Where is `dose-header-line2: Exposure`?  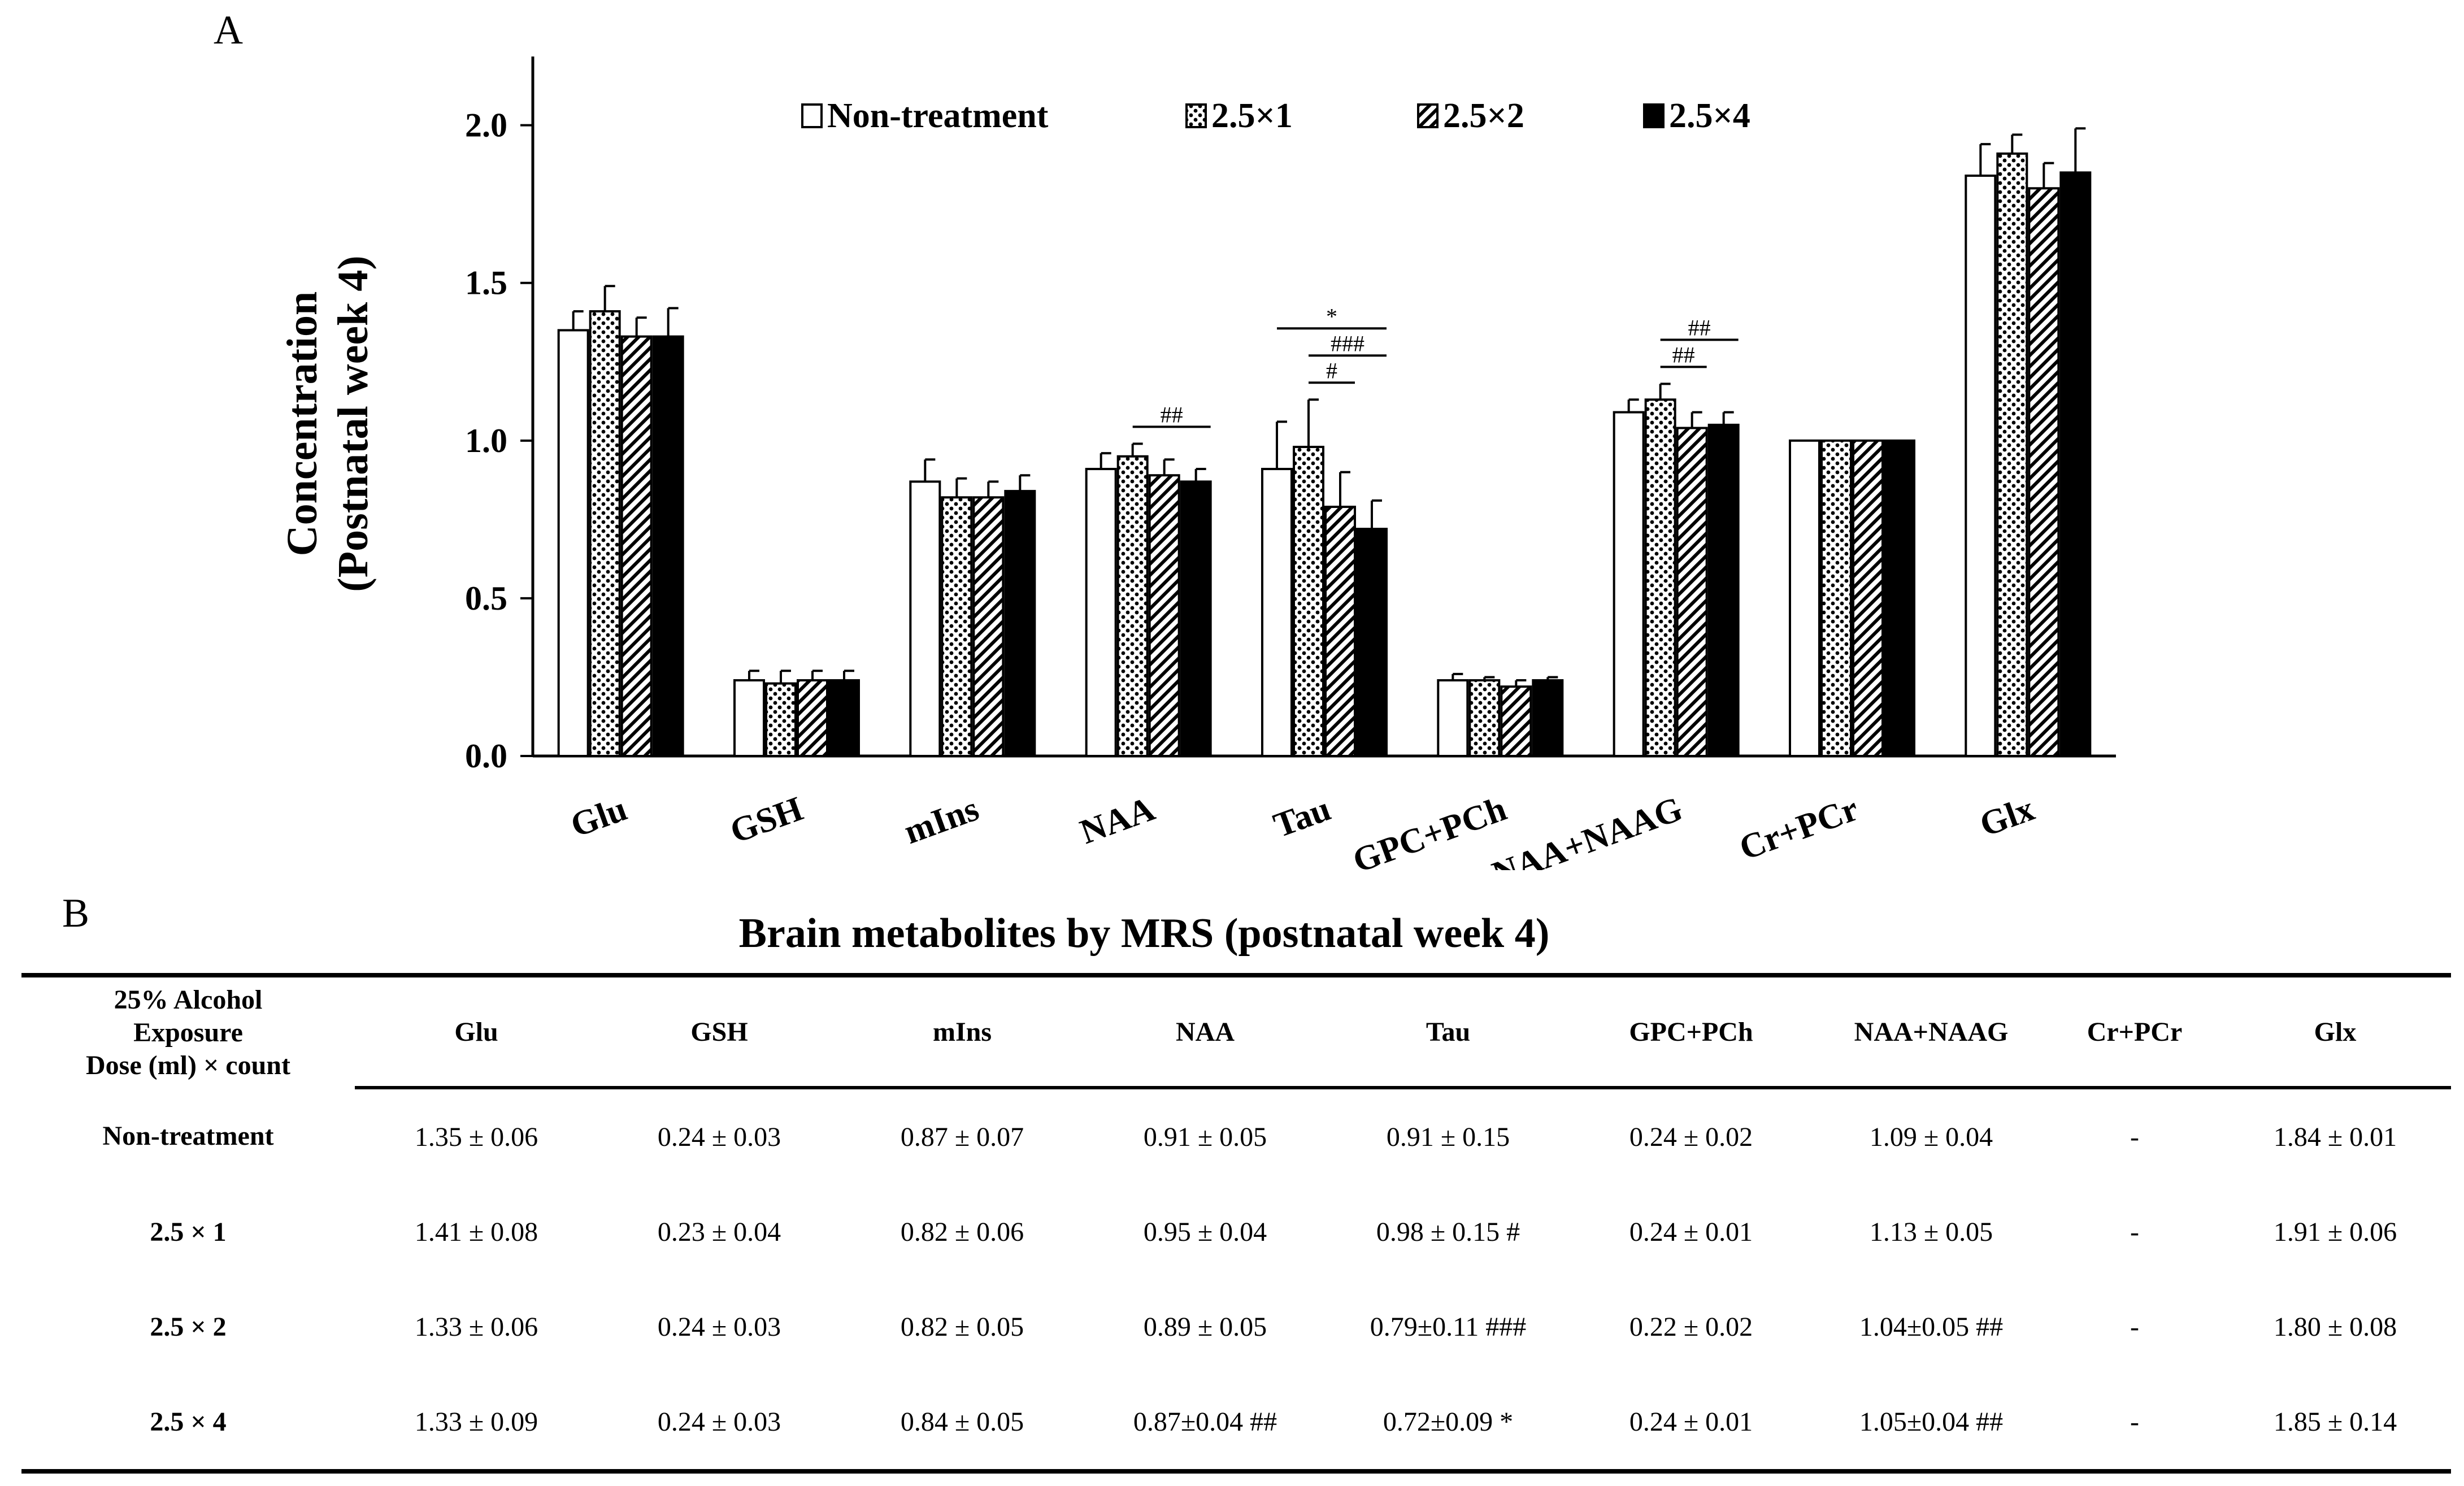 dose-header-line2: Exposure is located at coordinates (188, 1032).